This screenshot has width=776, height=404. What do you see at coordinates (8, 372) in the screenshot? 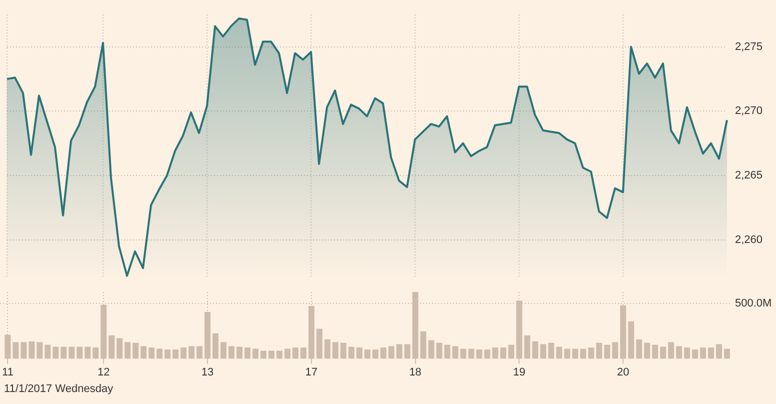
I see `x-tick-label: 11` at bounding box center [8, 372].